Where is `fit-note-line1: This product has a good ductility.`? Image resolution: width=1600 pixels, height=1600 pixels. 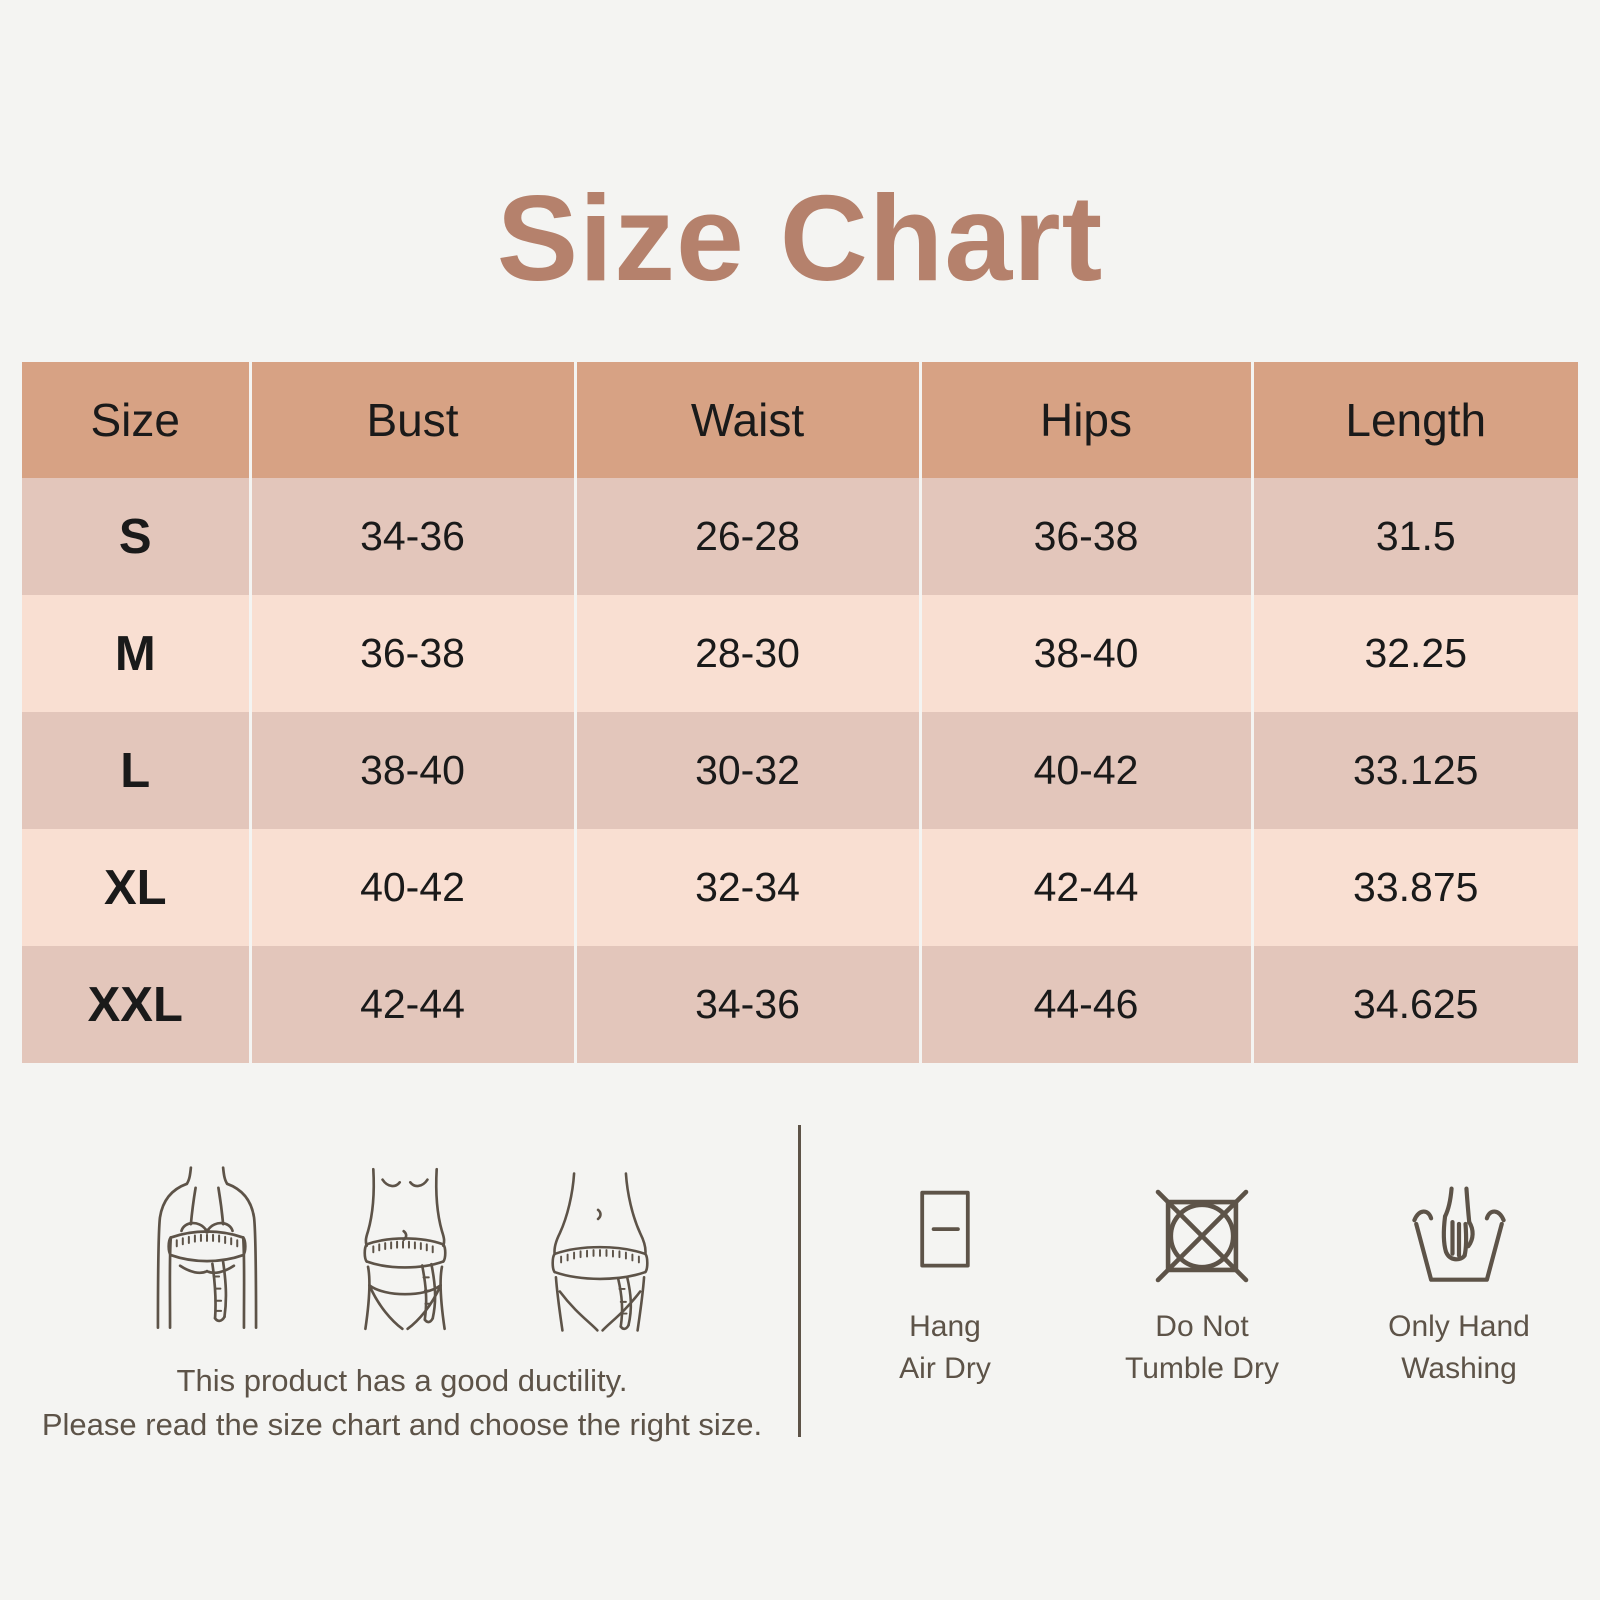 fit-note-line1: This product has a good ductility. is located at coordinates (402, 1380).